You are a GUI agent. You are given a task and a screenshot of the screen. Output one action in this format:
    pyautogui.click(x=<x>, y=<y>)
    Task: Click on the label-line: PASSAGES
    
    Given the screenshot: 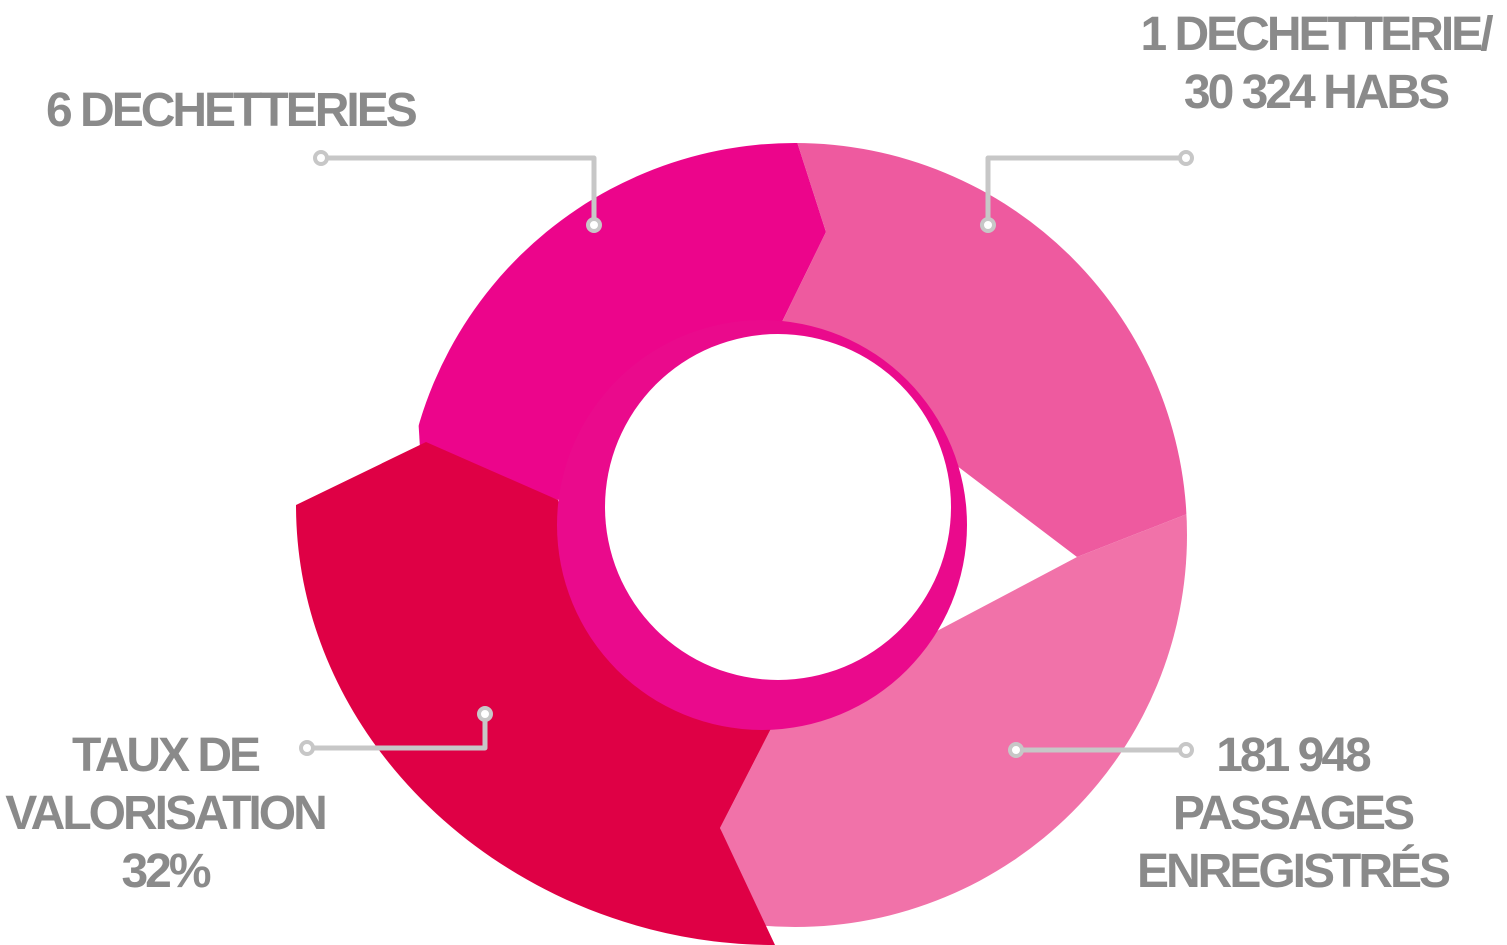 What is the action you would take?
    pyautogui.click(x=1293, y=813)
    